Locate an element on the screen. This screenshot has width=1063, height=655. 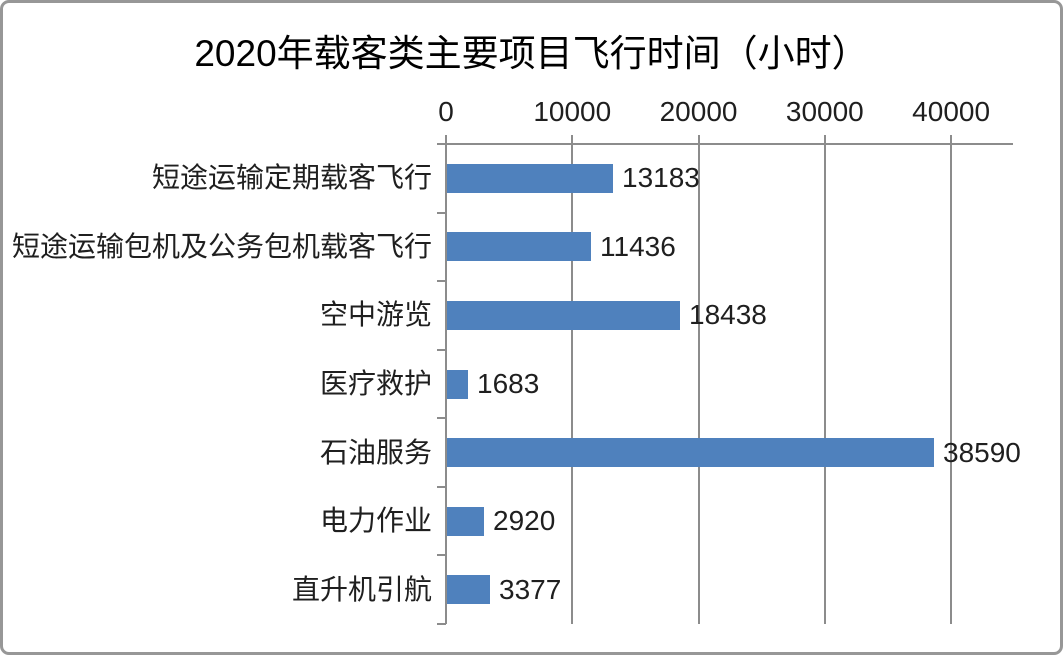
bar-value-label: 38590 is located at coordinates (982, 452).